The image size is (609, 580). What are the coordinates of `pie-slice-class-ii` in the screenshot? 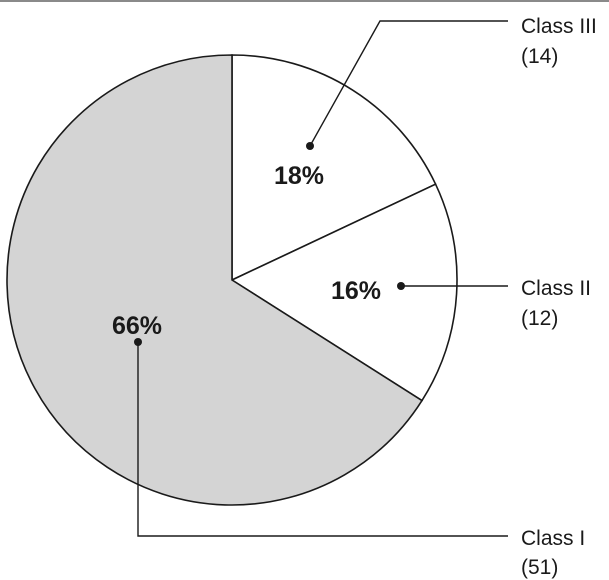 It's located at (344, 292).